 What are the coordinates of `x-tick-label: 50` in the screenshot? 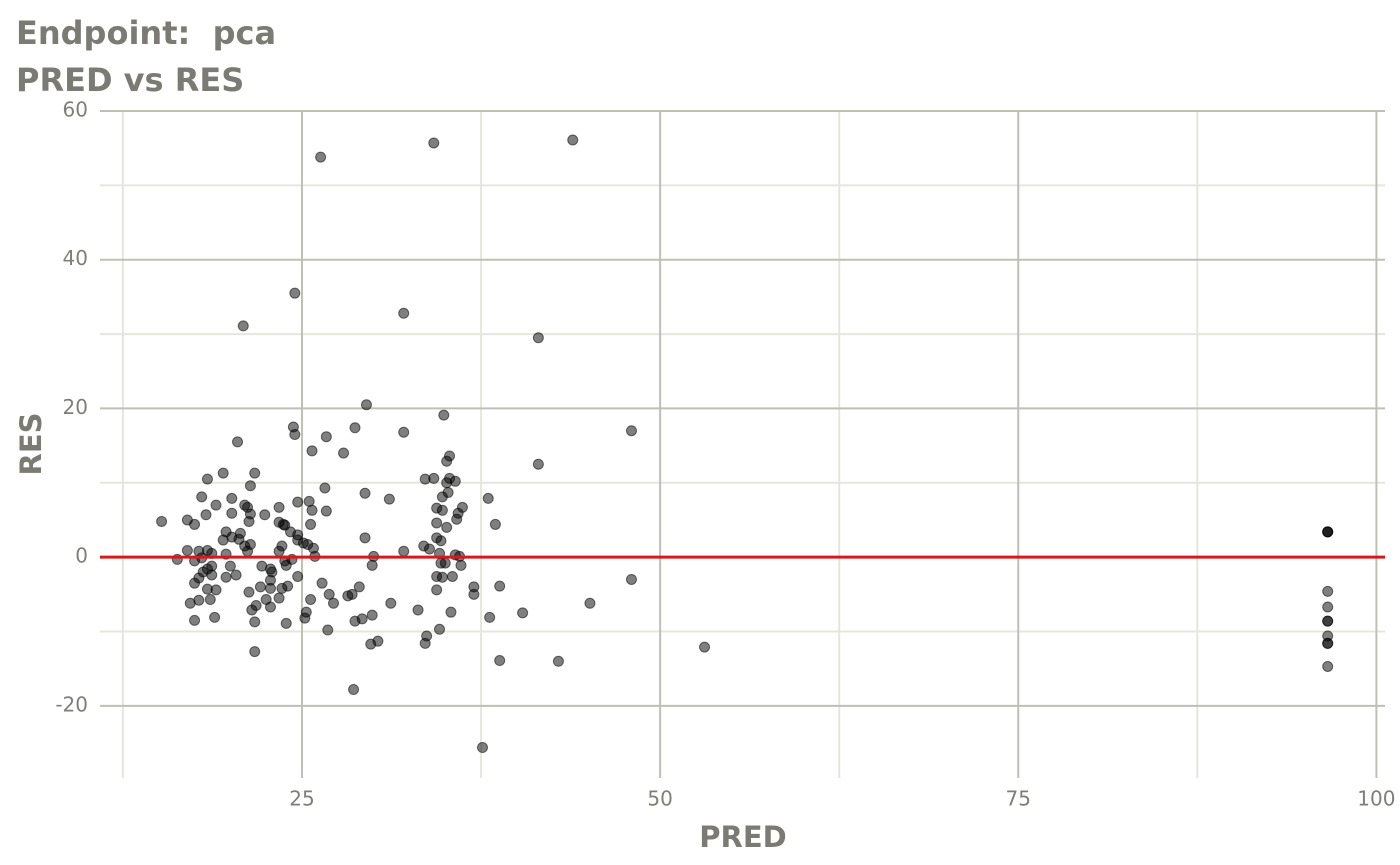 It's located at (659, 799).